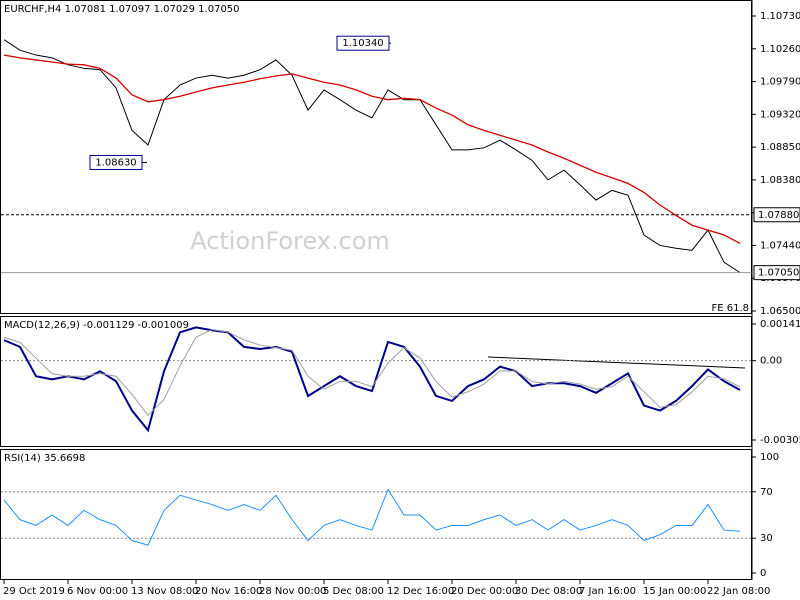 This screenshot has width=800, height=600. What do you see at coordinates (674, 591) in the screenshot?
I see `x-tick-label: 15 Jan 00:00` at bounding box center [674, 591].